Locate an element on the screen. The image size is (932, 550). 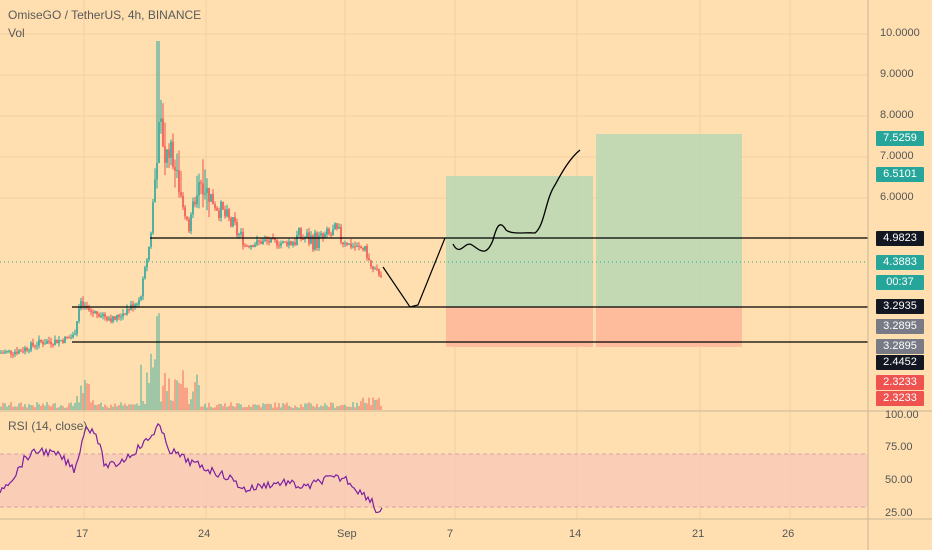
time-axis-label: 17 is located at coordinates (82, 534).